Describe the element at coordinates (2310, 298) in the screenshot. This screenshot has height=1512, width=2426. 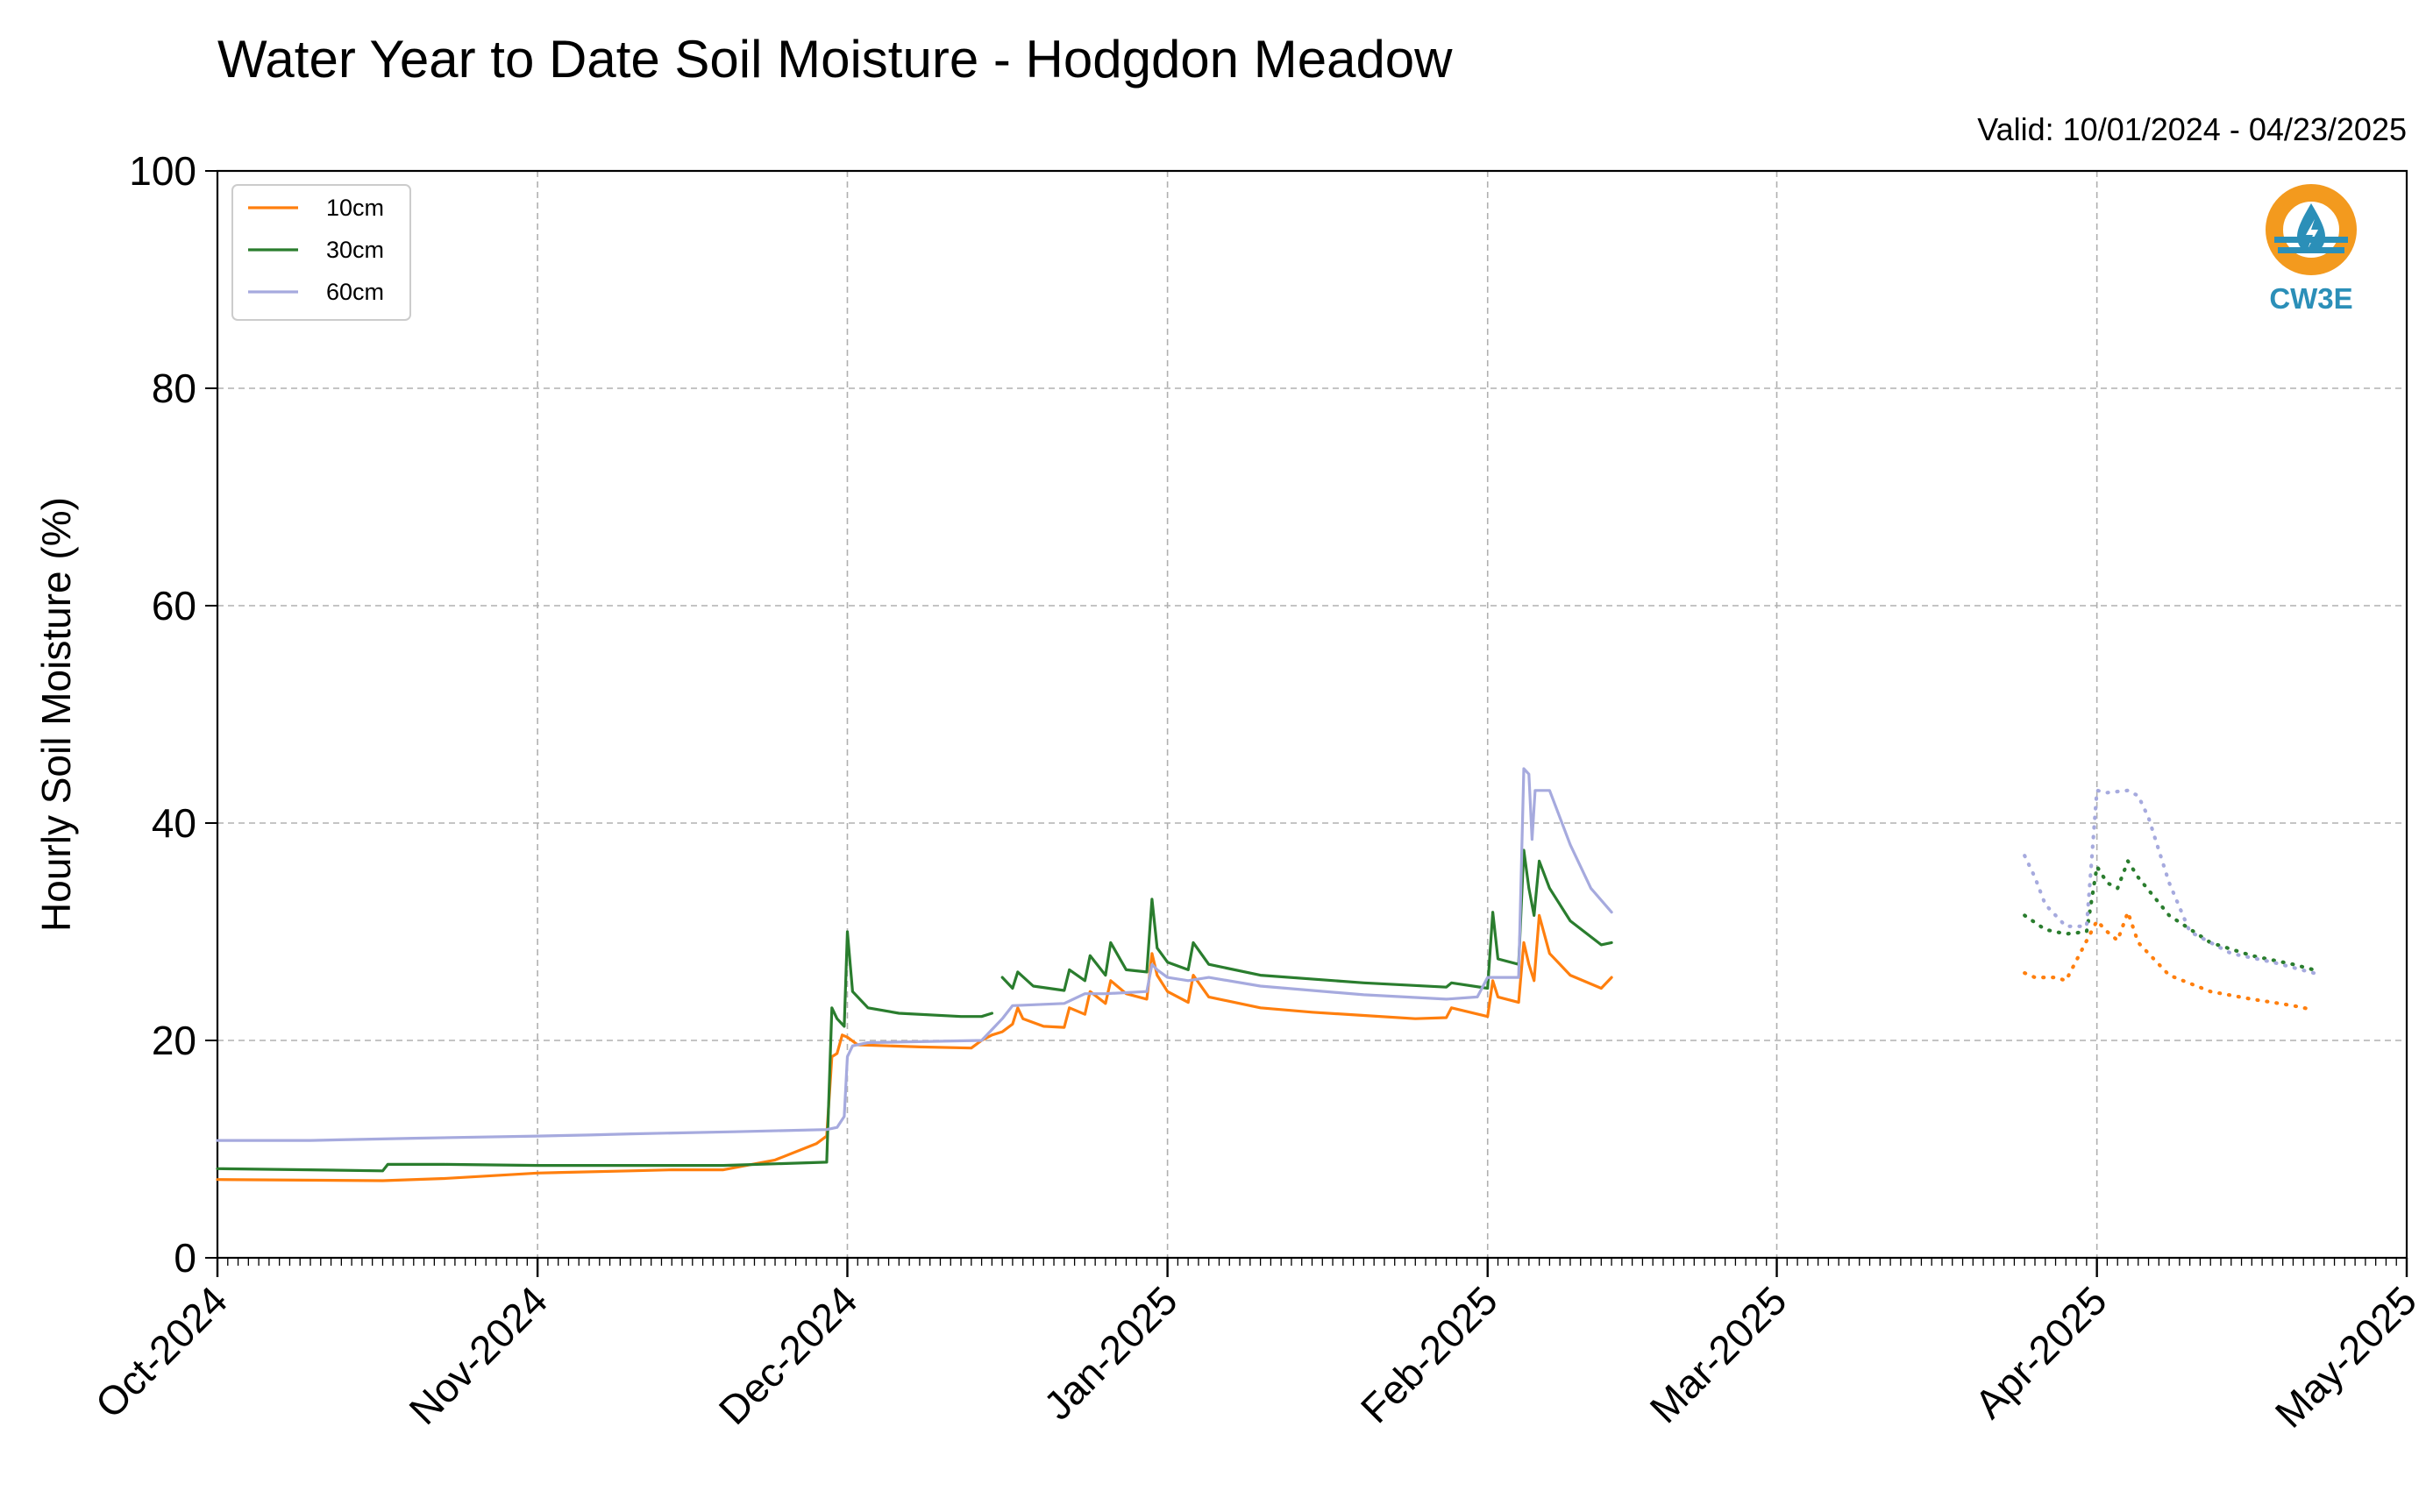
I see `logo-text: CW3E` at that location.